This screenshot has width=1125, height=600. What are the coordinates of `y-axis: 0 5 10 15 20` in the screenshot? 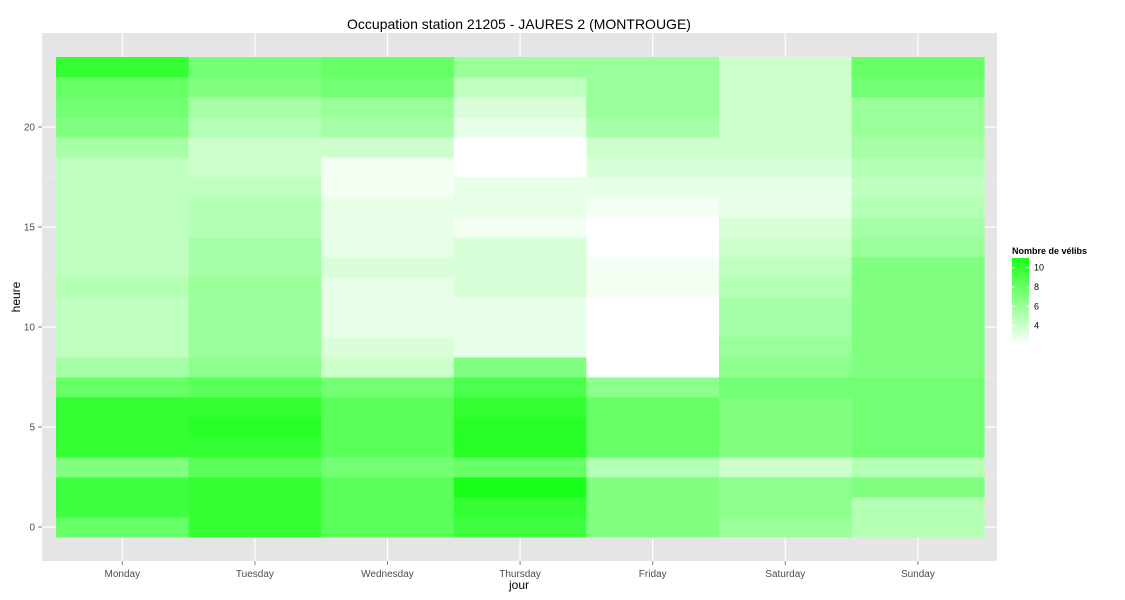 It's located at (33, 328).